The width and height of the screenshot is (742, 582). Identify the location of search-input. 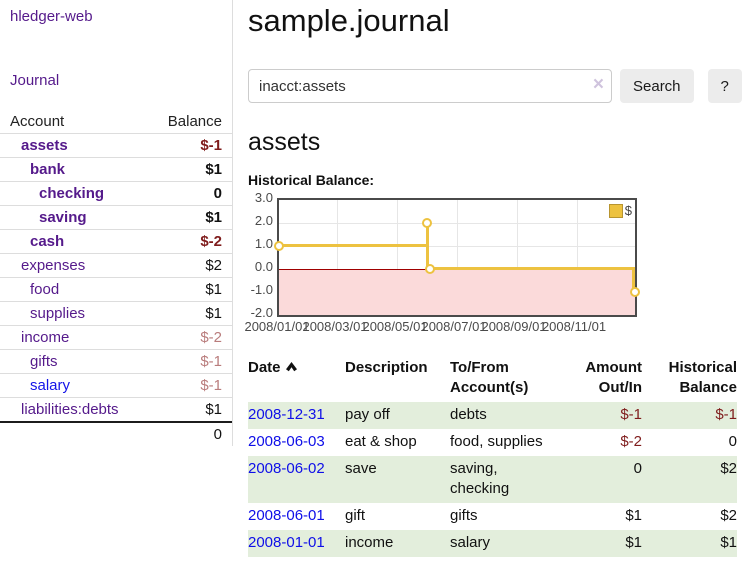
(430, 86).